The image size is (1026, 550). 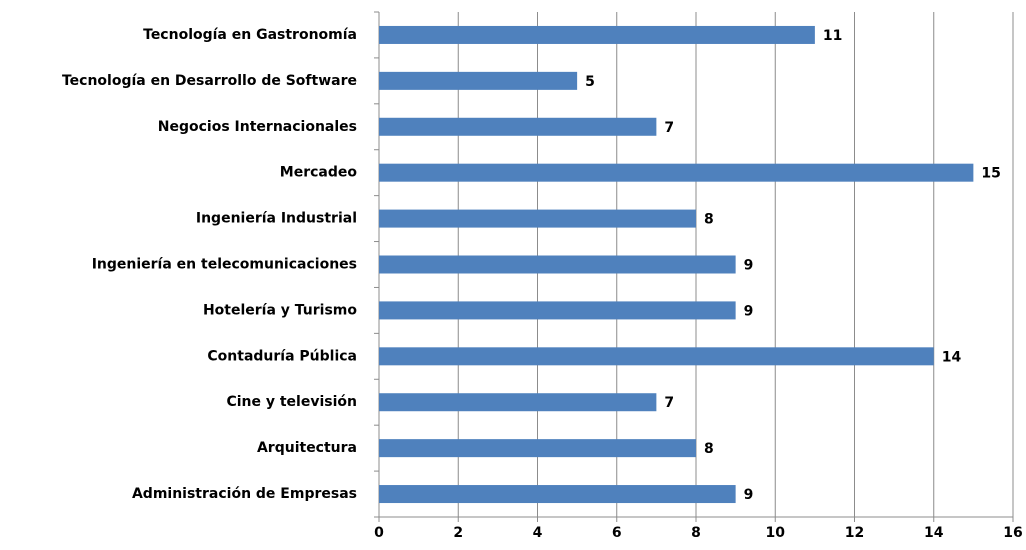 I want to click on x-tick-label: 14, so click(x=934, y=533).